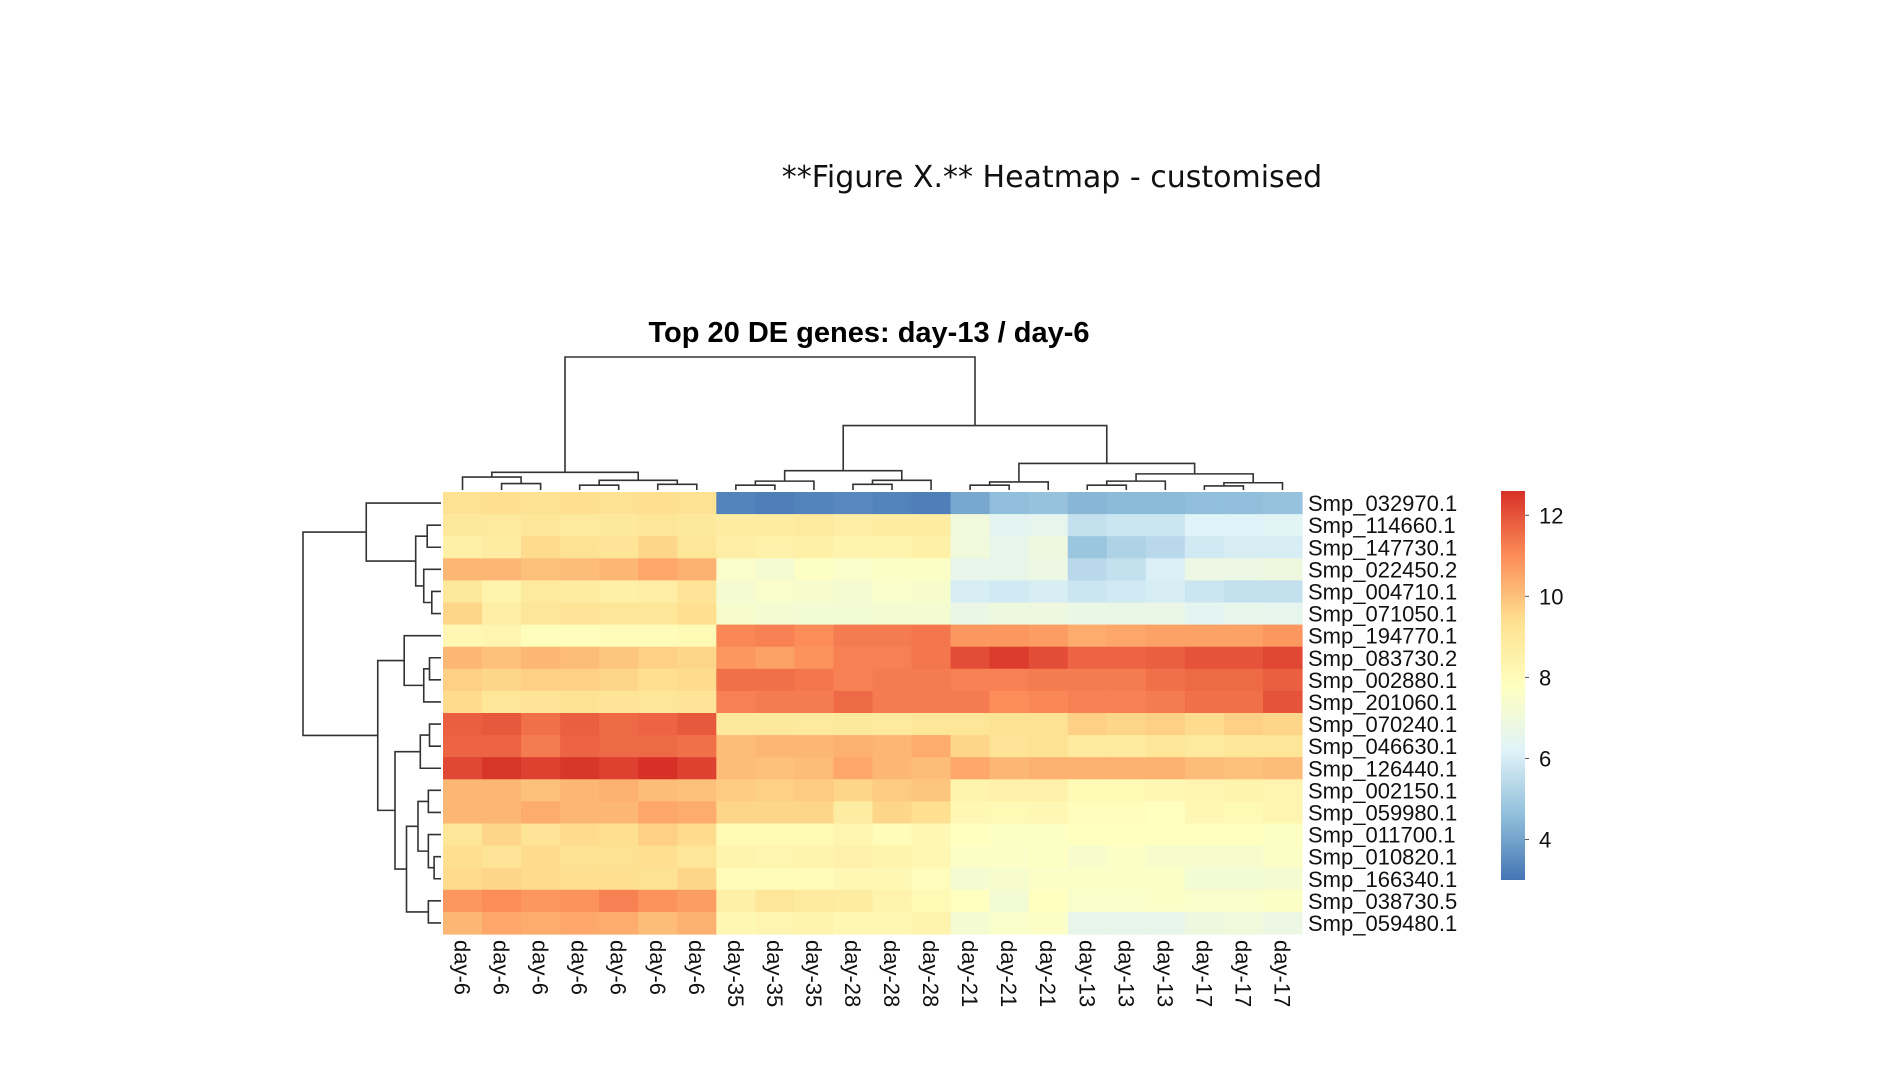 This screenshot has width=1900, height=1069. I want to click on row-label: Smp_114660.1, so click(1382, 525).